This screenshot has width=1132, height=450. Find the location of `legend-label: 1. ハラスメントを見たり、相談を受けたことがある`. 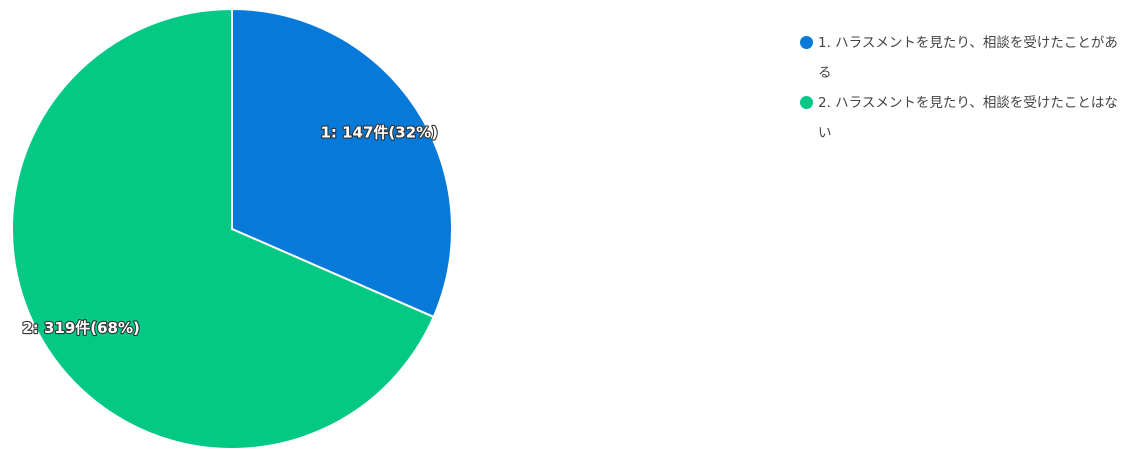

legend-label: 1. ハラスメントを見たり、相談を受けたことがある is located at coordinates (968, 58).